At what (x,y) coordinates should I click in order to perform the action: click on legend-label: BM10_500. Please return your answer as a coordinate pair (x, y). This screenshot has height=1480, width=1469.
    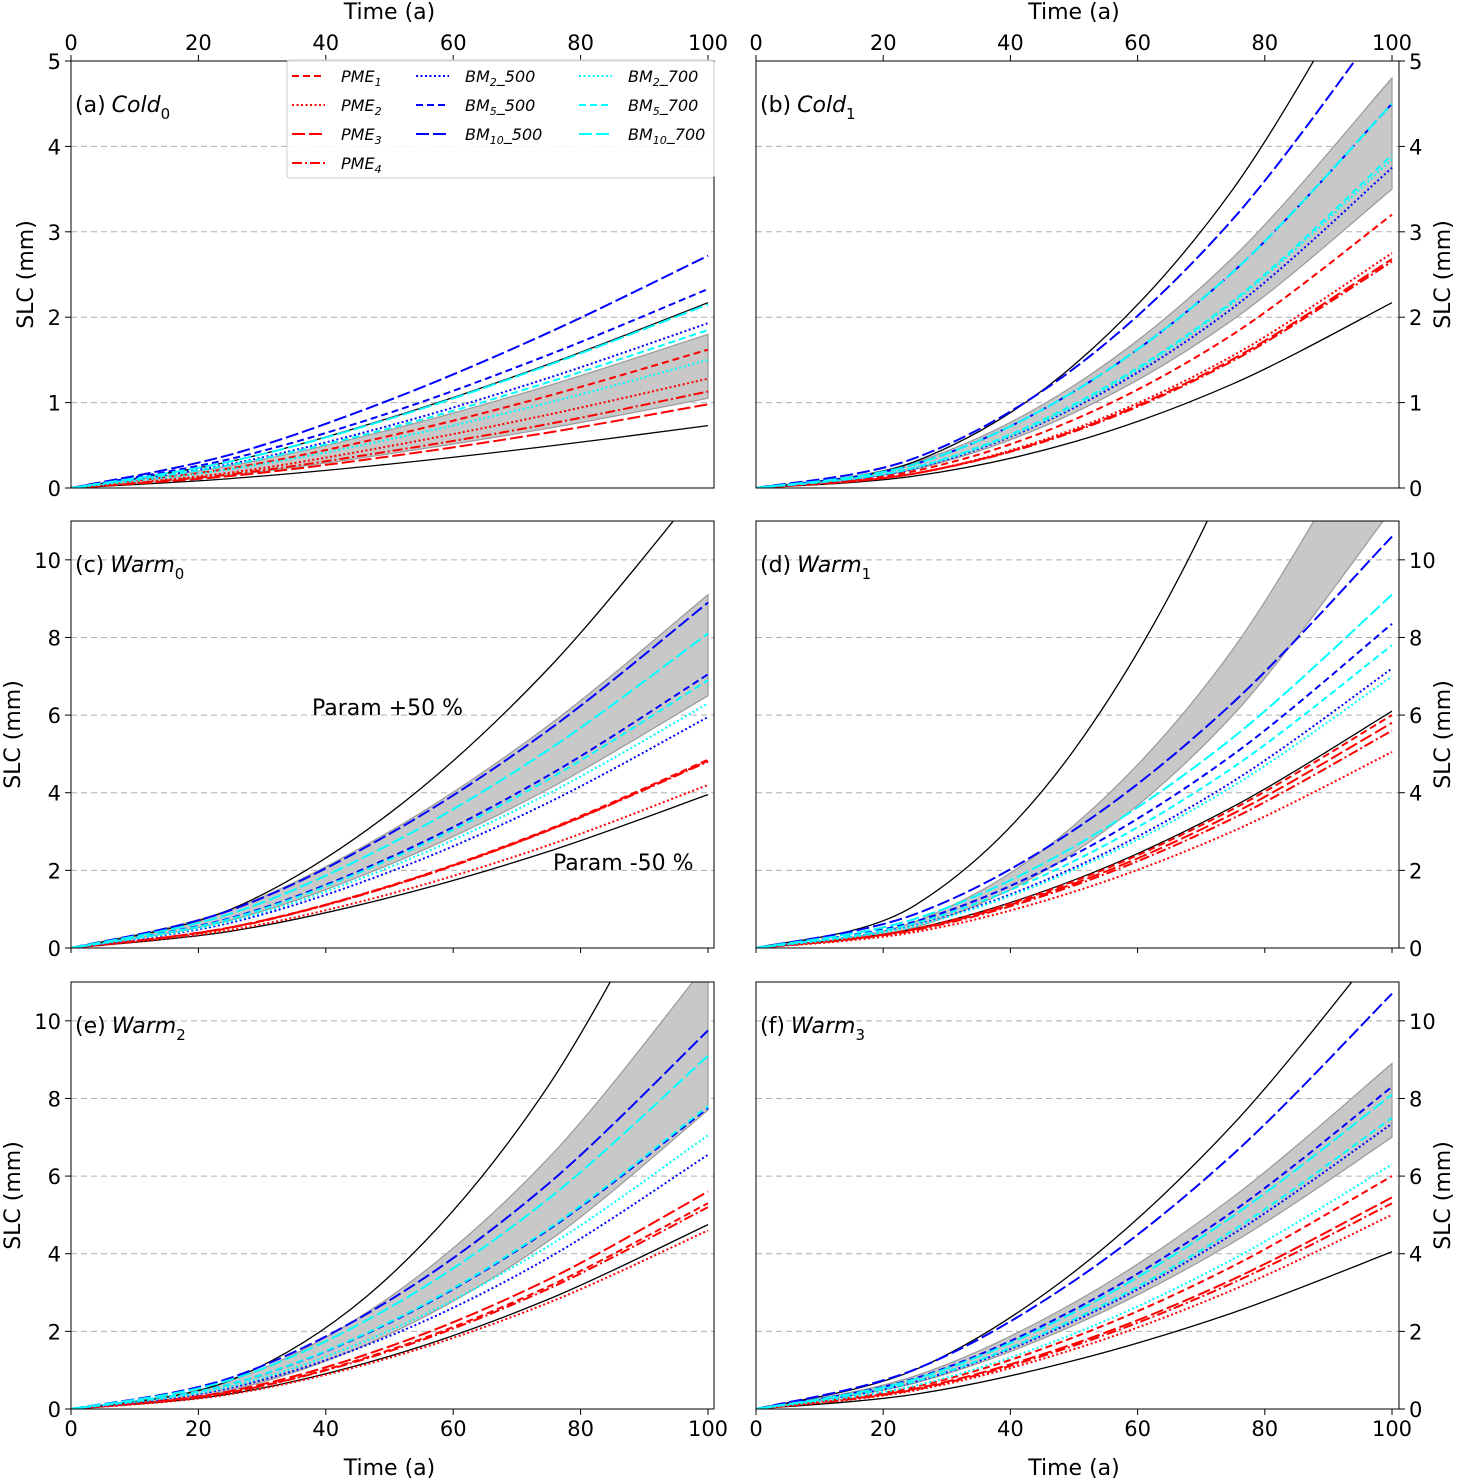
    Looking at the image, I should click on (503, 136).